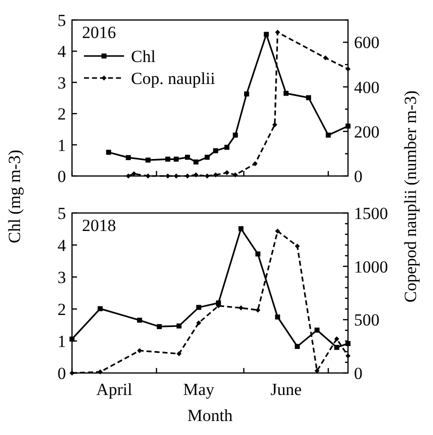 This screenshot has height=435, width=433. I want to click on x-tick-label: April, so click(114, 389).